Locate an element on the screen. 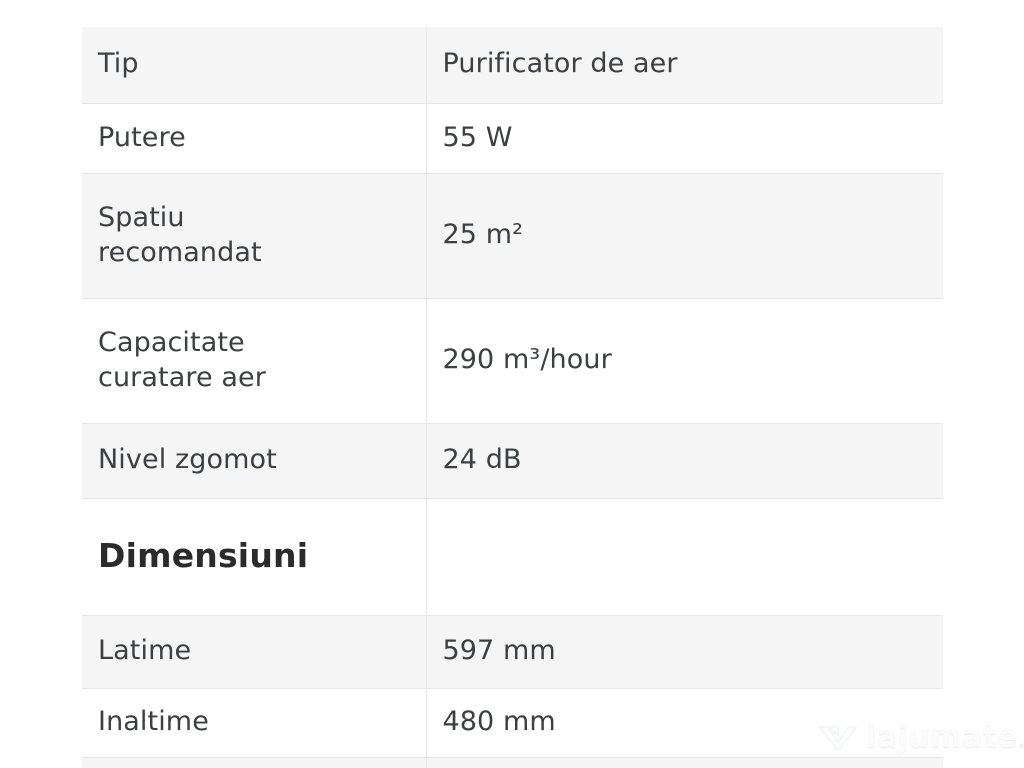  spec-value-latime: 597 mm is located at coordinates (684, 652).